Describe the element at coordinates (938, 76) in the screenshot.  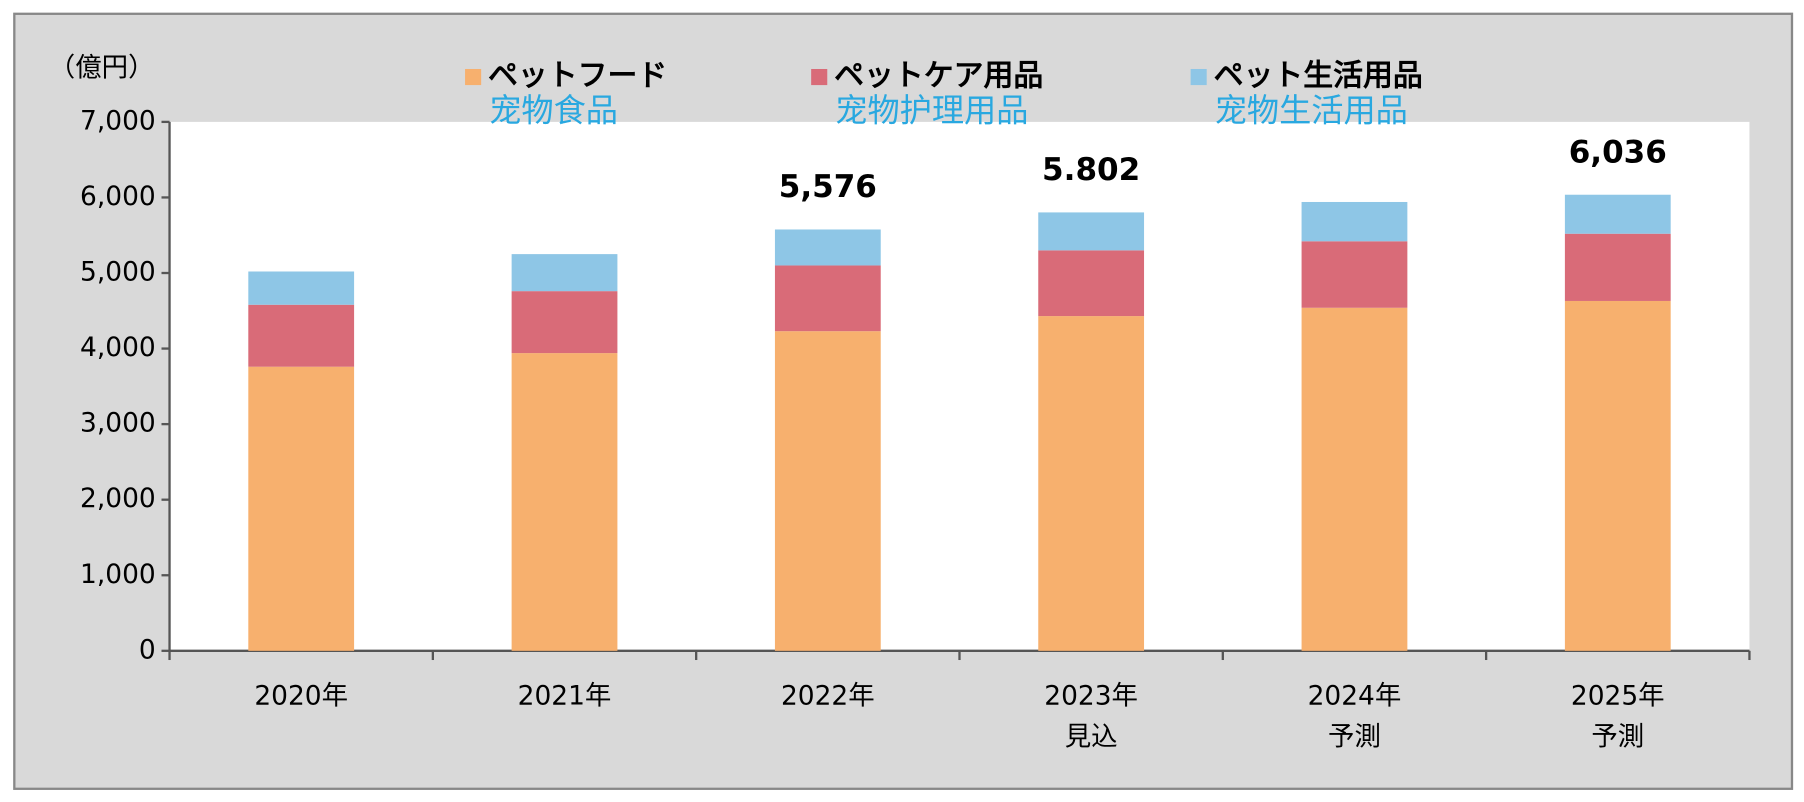
I see `legend-label: ペットケア用品` at that location.